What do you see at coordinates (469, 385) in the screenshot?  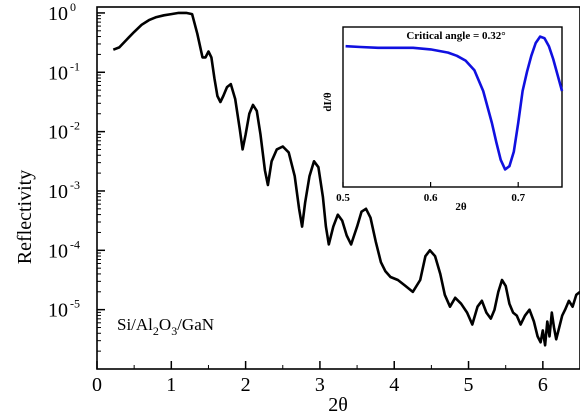 I see `x-tick-label: 5` at bounding box center [469, 385].